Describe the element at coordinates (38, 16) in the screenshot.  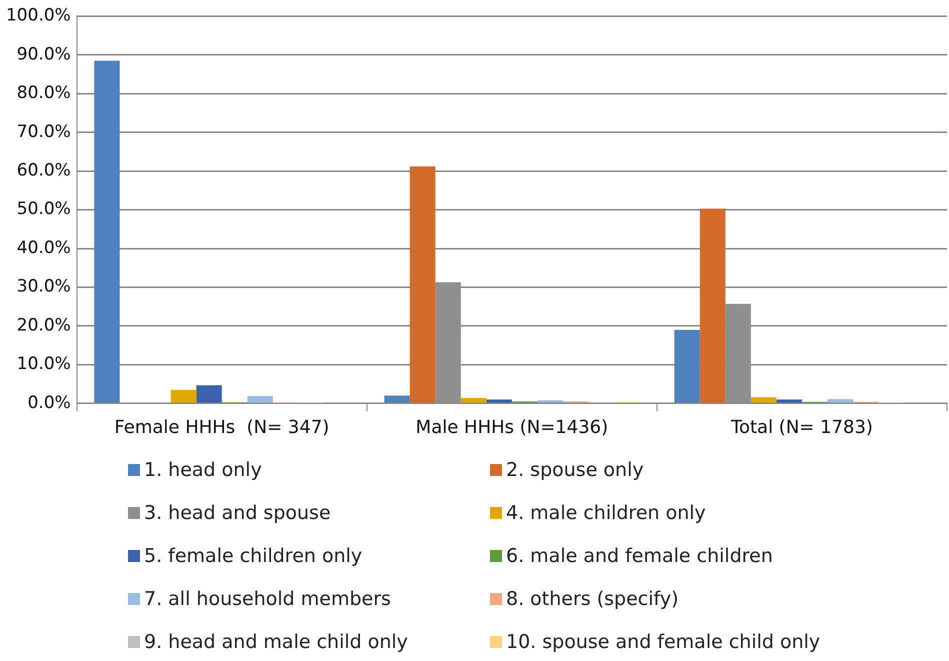
I see `y-tick-label: 100.0%` at that location.